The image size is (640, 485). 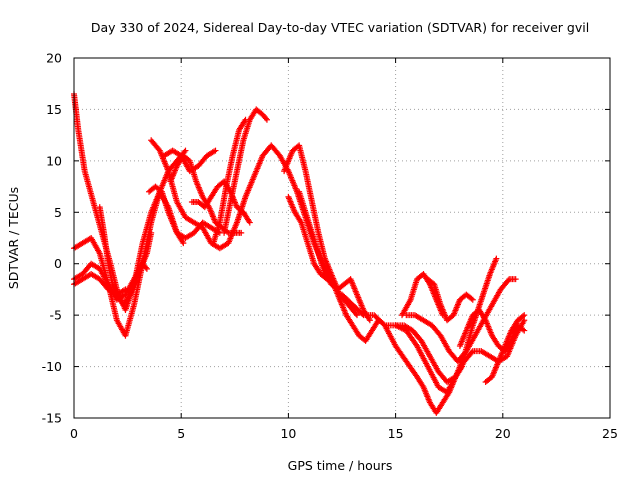 What do you see at coordinates (52, 418) in the screenshot?
I see `y-tick-label: -15` at bounding box center [52, 418].